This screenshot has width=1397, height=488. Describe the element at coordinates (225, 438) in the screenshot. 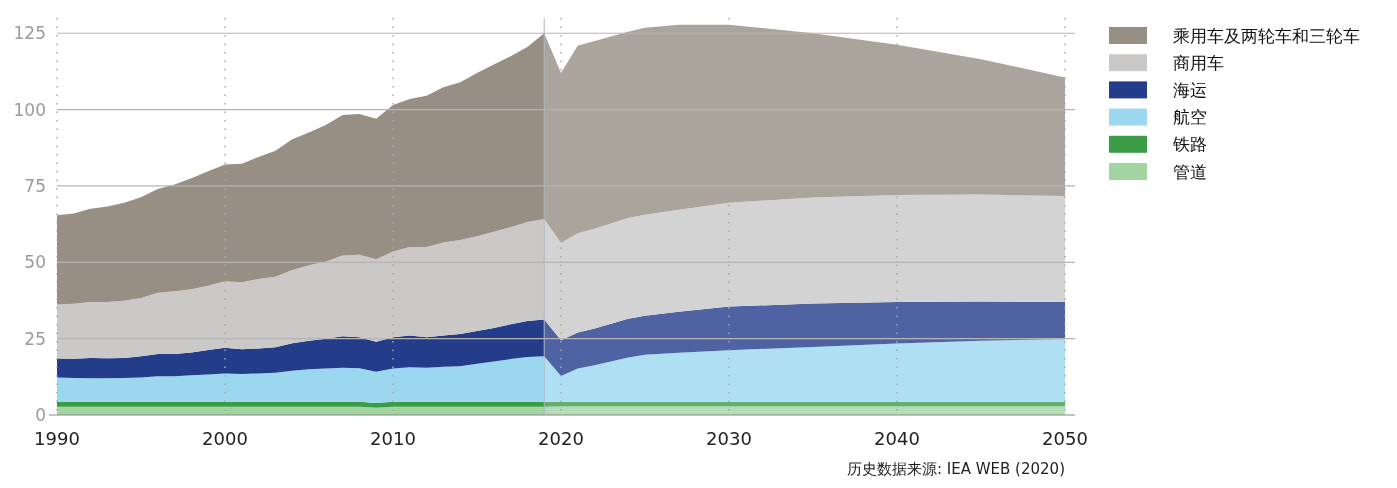

I see `x-tick-label: 2000` at that location.